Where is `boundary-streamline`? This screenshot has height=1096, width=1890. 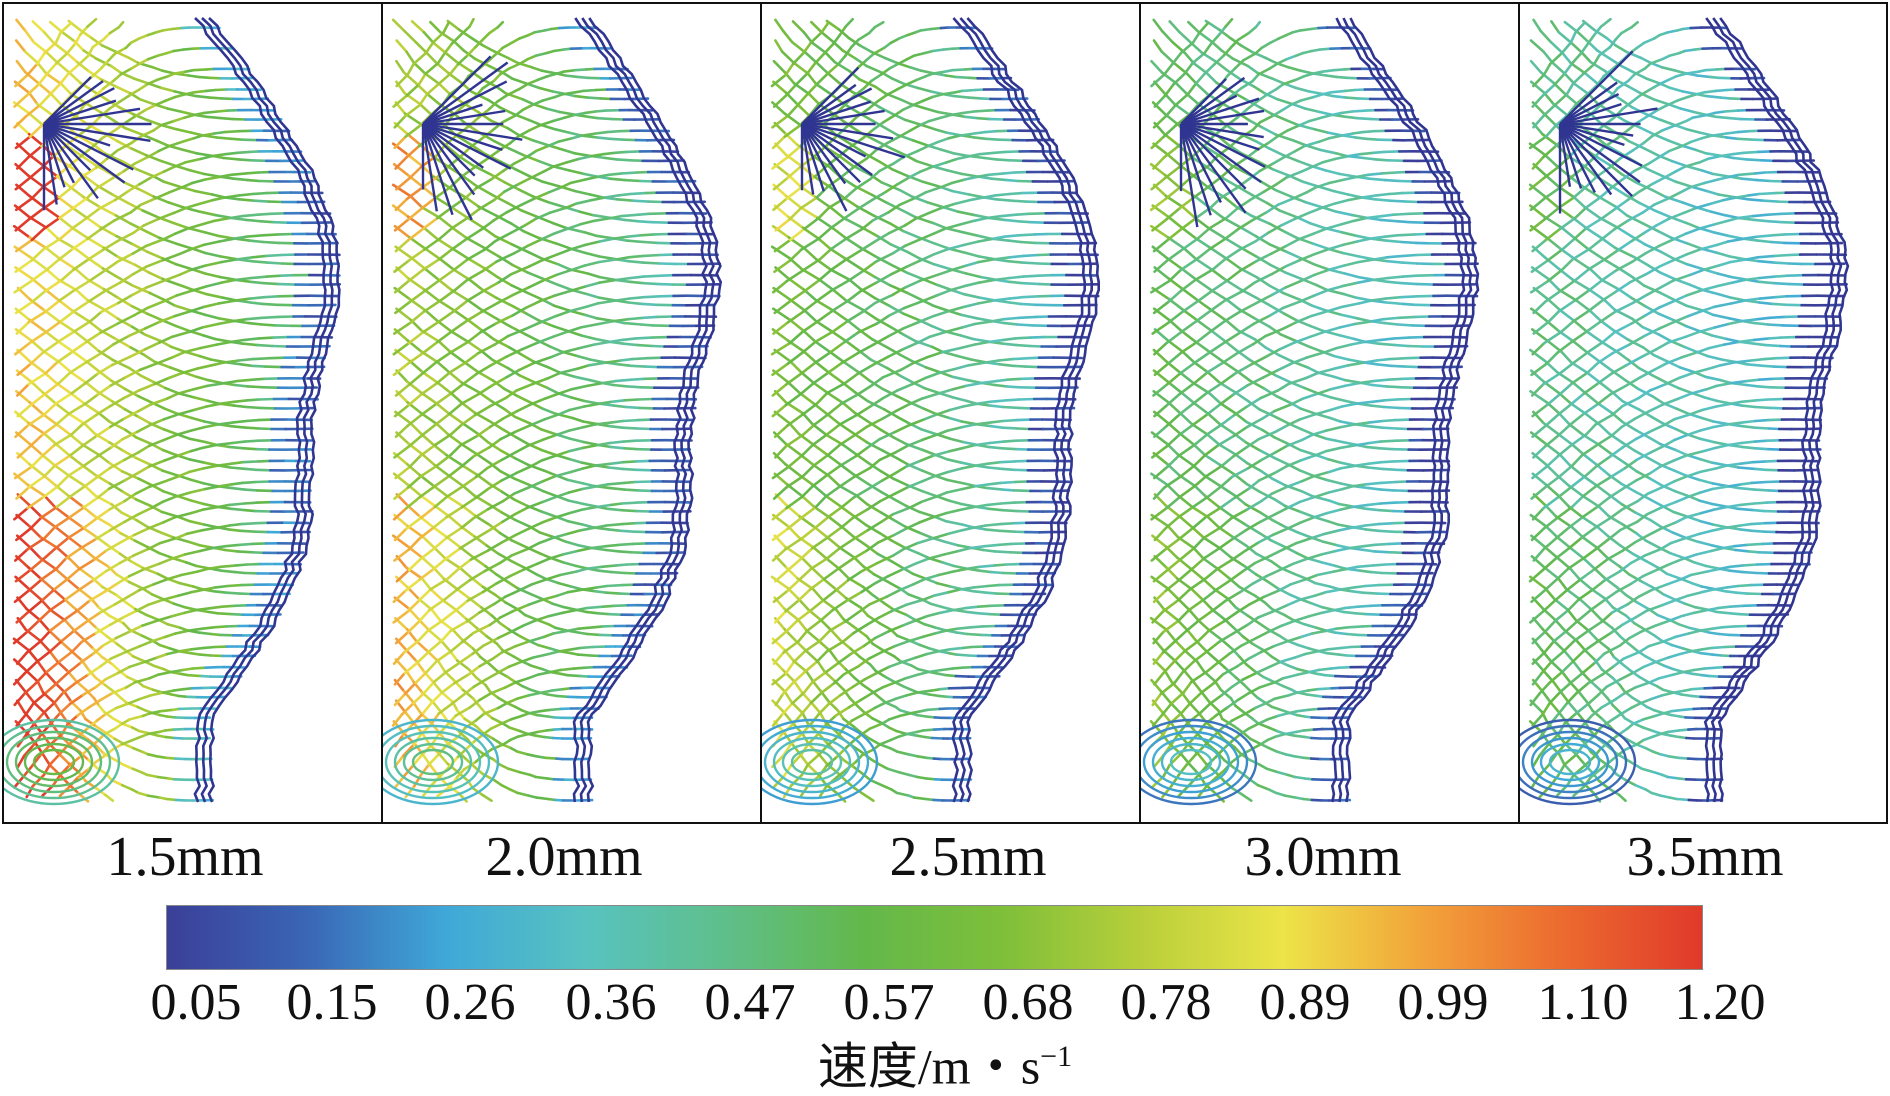 boundary-streamline is located at coordinates (640, 410).